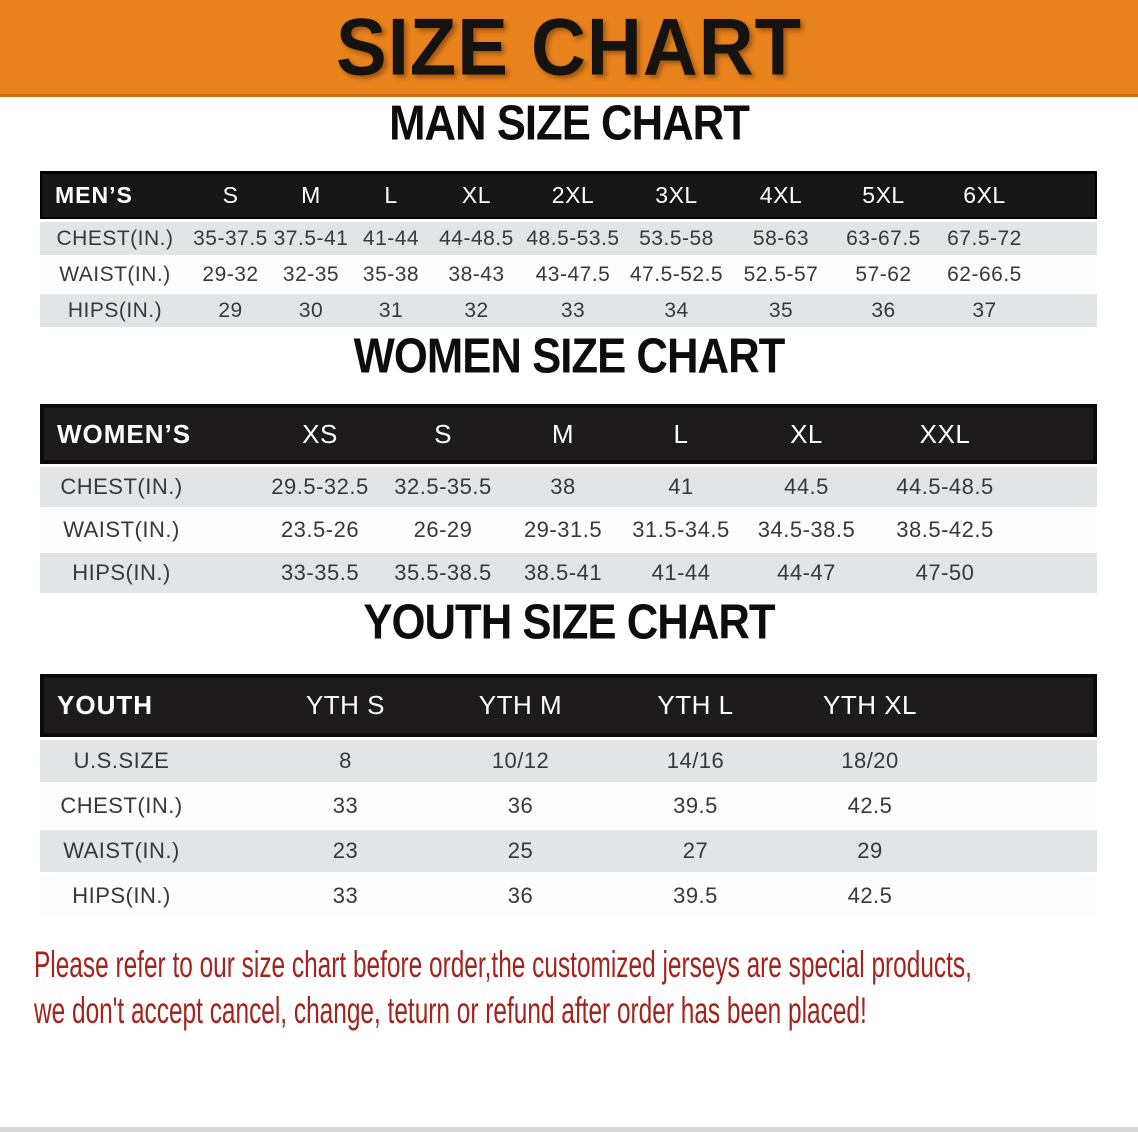 The height and width of the screenshot is (1132, 1138). Describe the element at coordinates (569, 621) in the screenshot. I see `youth-section-heading: YOUTH SIZE CHART` at that location.